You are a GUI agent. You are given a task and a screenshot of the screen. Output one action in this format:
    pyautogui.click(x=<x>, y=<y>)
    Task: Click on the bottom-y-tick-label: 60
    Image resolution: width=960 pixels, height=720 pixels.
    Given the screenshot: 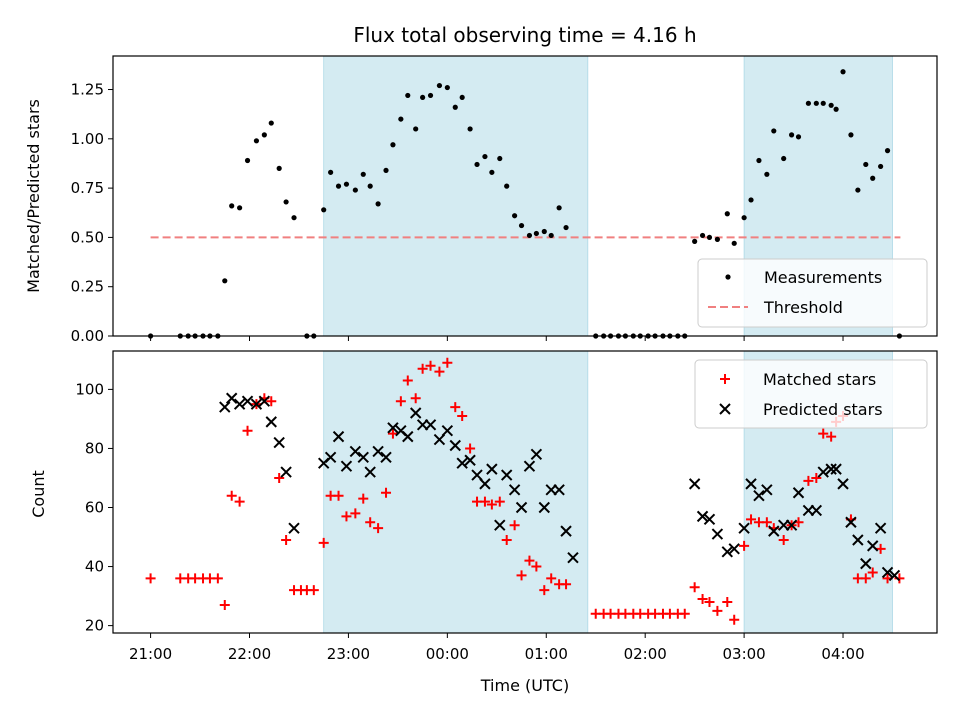 What is the action you would take?
    pyautogui.click(x=94, y=508)
    